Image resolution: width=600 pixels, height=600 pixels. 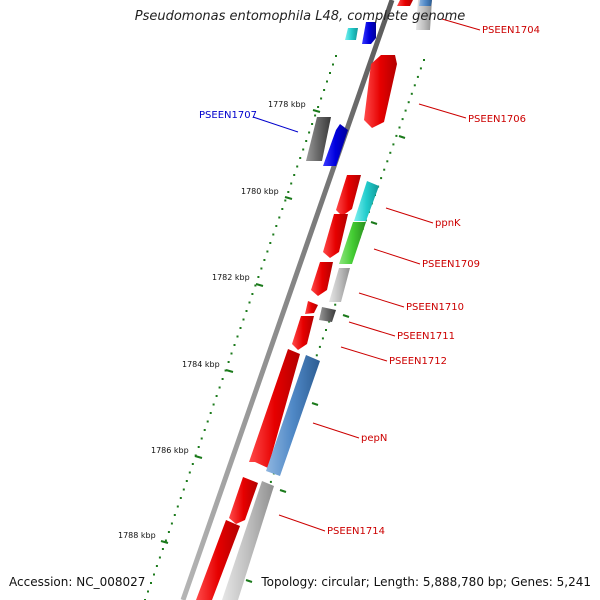 What do you see at coordinates (170, 450) in the screenshot?
I see `tick-label-1786: 1786 kbp` at bounding box center [170, 450].